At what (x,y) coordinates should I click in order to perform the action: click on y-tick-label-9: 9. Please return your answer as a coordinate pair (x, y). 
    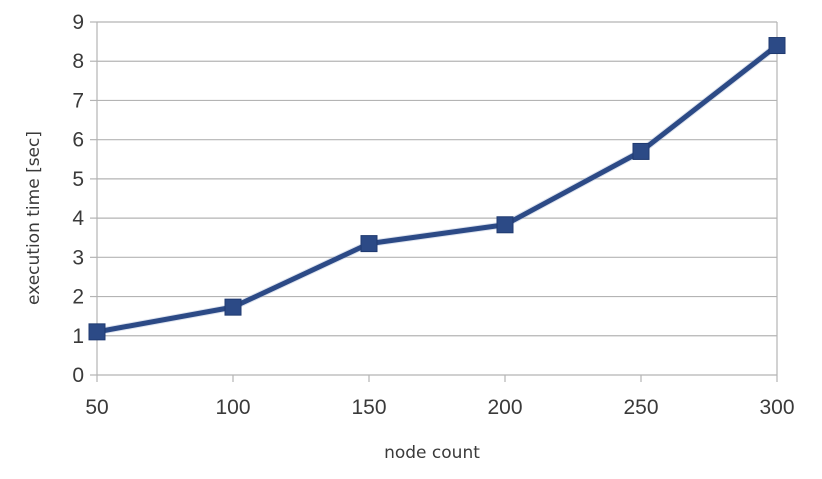
    Looking at the image, I should click on (78, 22).